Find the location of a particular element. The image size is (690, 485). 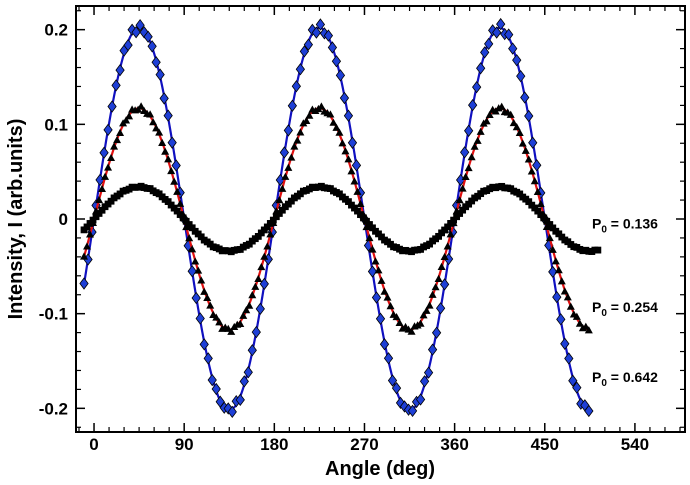

x-tick-label: 270 is located at coordinates (364, 444).